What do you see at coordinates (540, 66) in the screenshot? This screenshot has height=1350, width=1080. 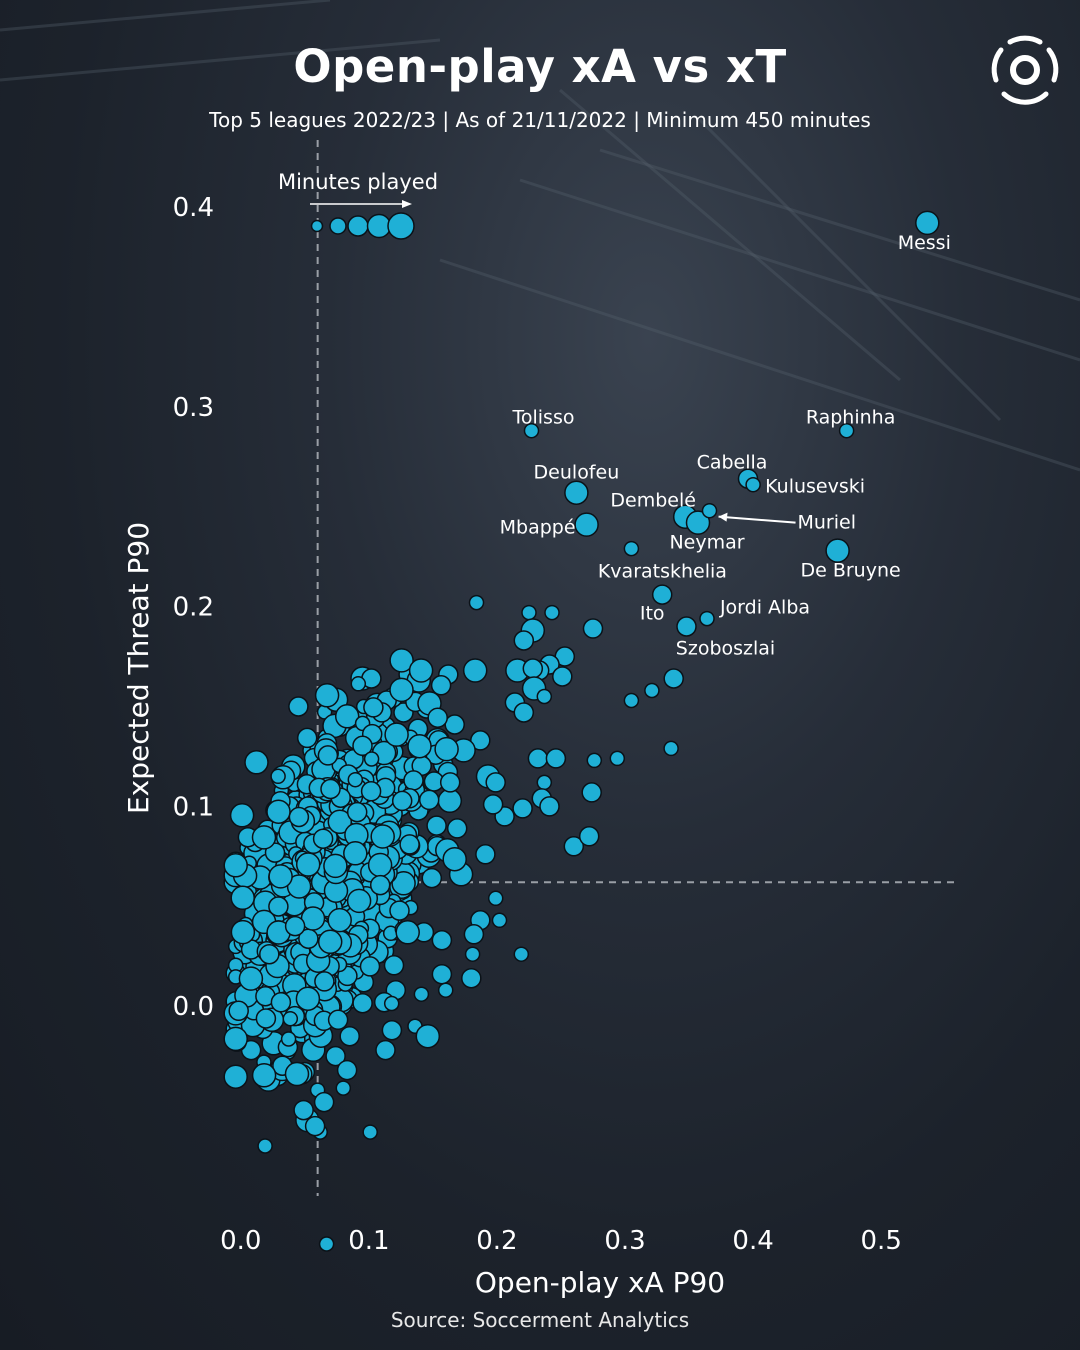 I see `chart-title: Open-play xA vs xT` at bounding box center [540, 66].